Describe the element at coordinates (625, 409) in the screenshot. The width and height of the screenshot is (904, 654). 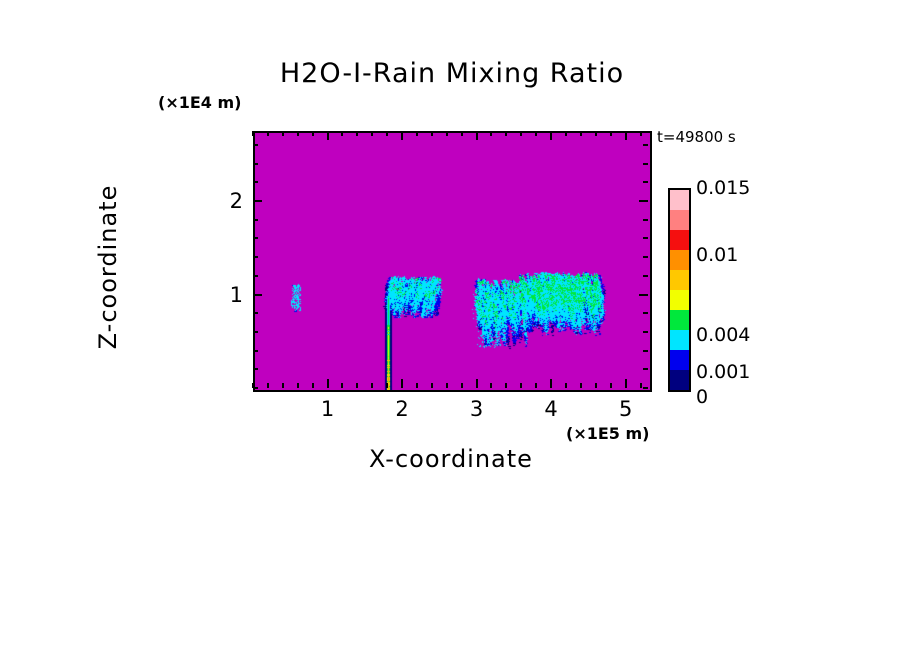
I see `x-tick-label: 5` at that location.